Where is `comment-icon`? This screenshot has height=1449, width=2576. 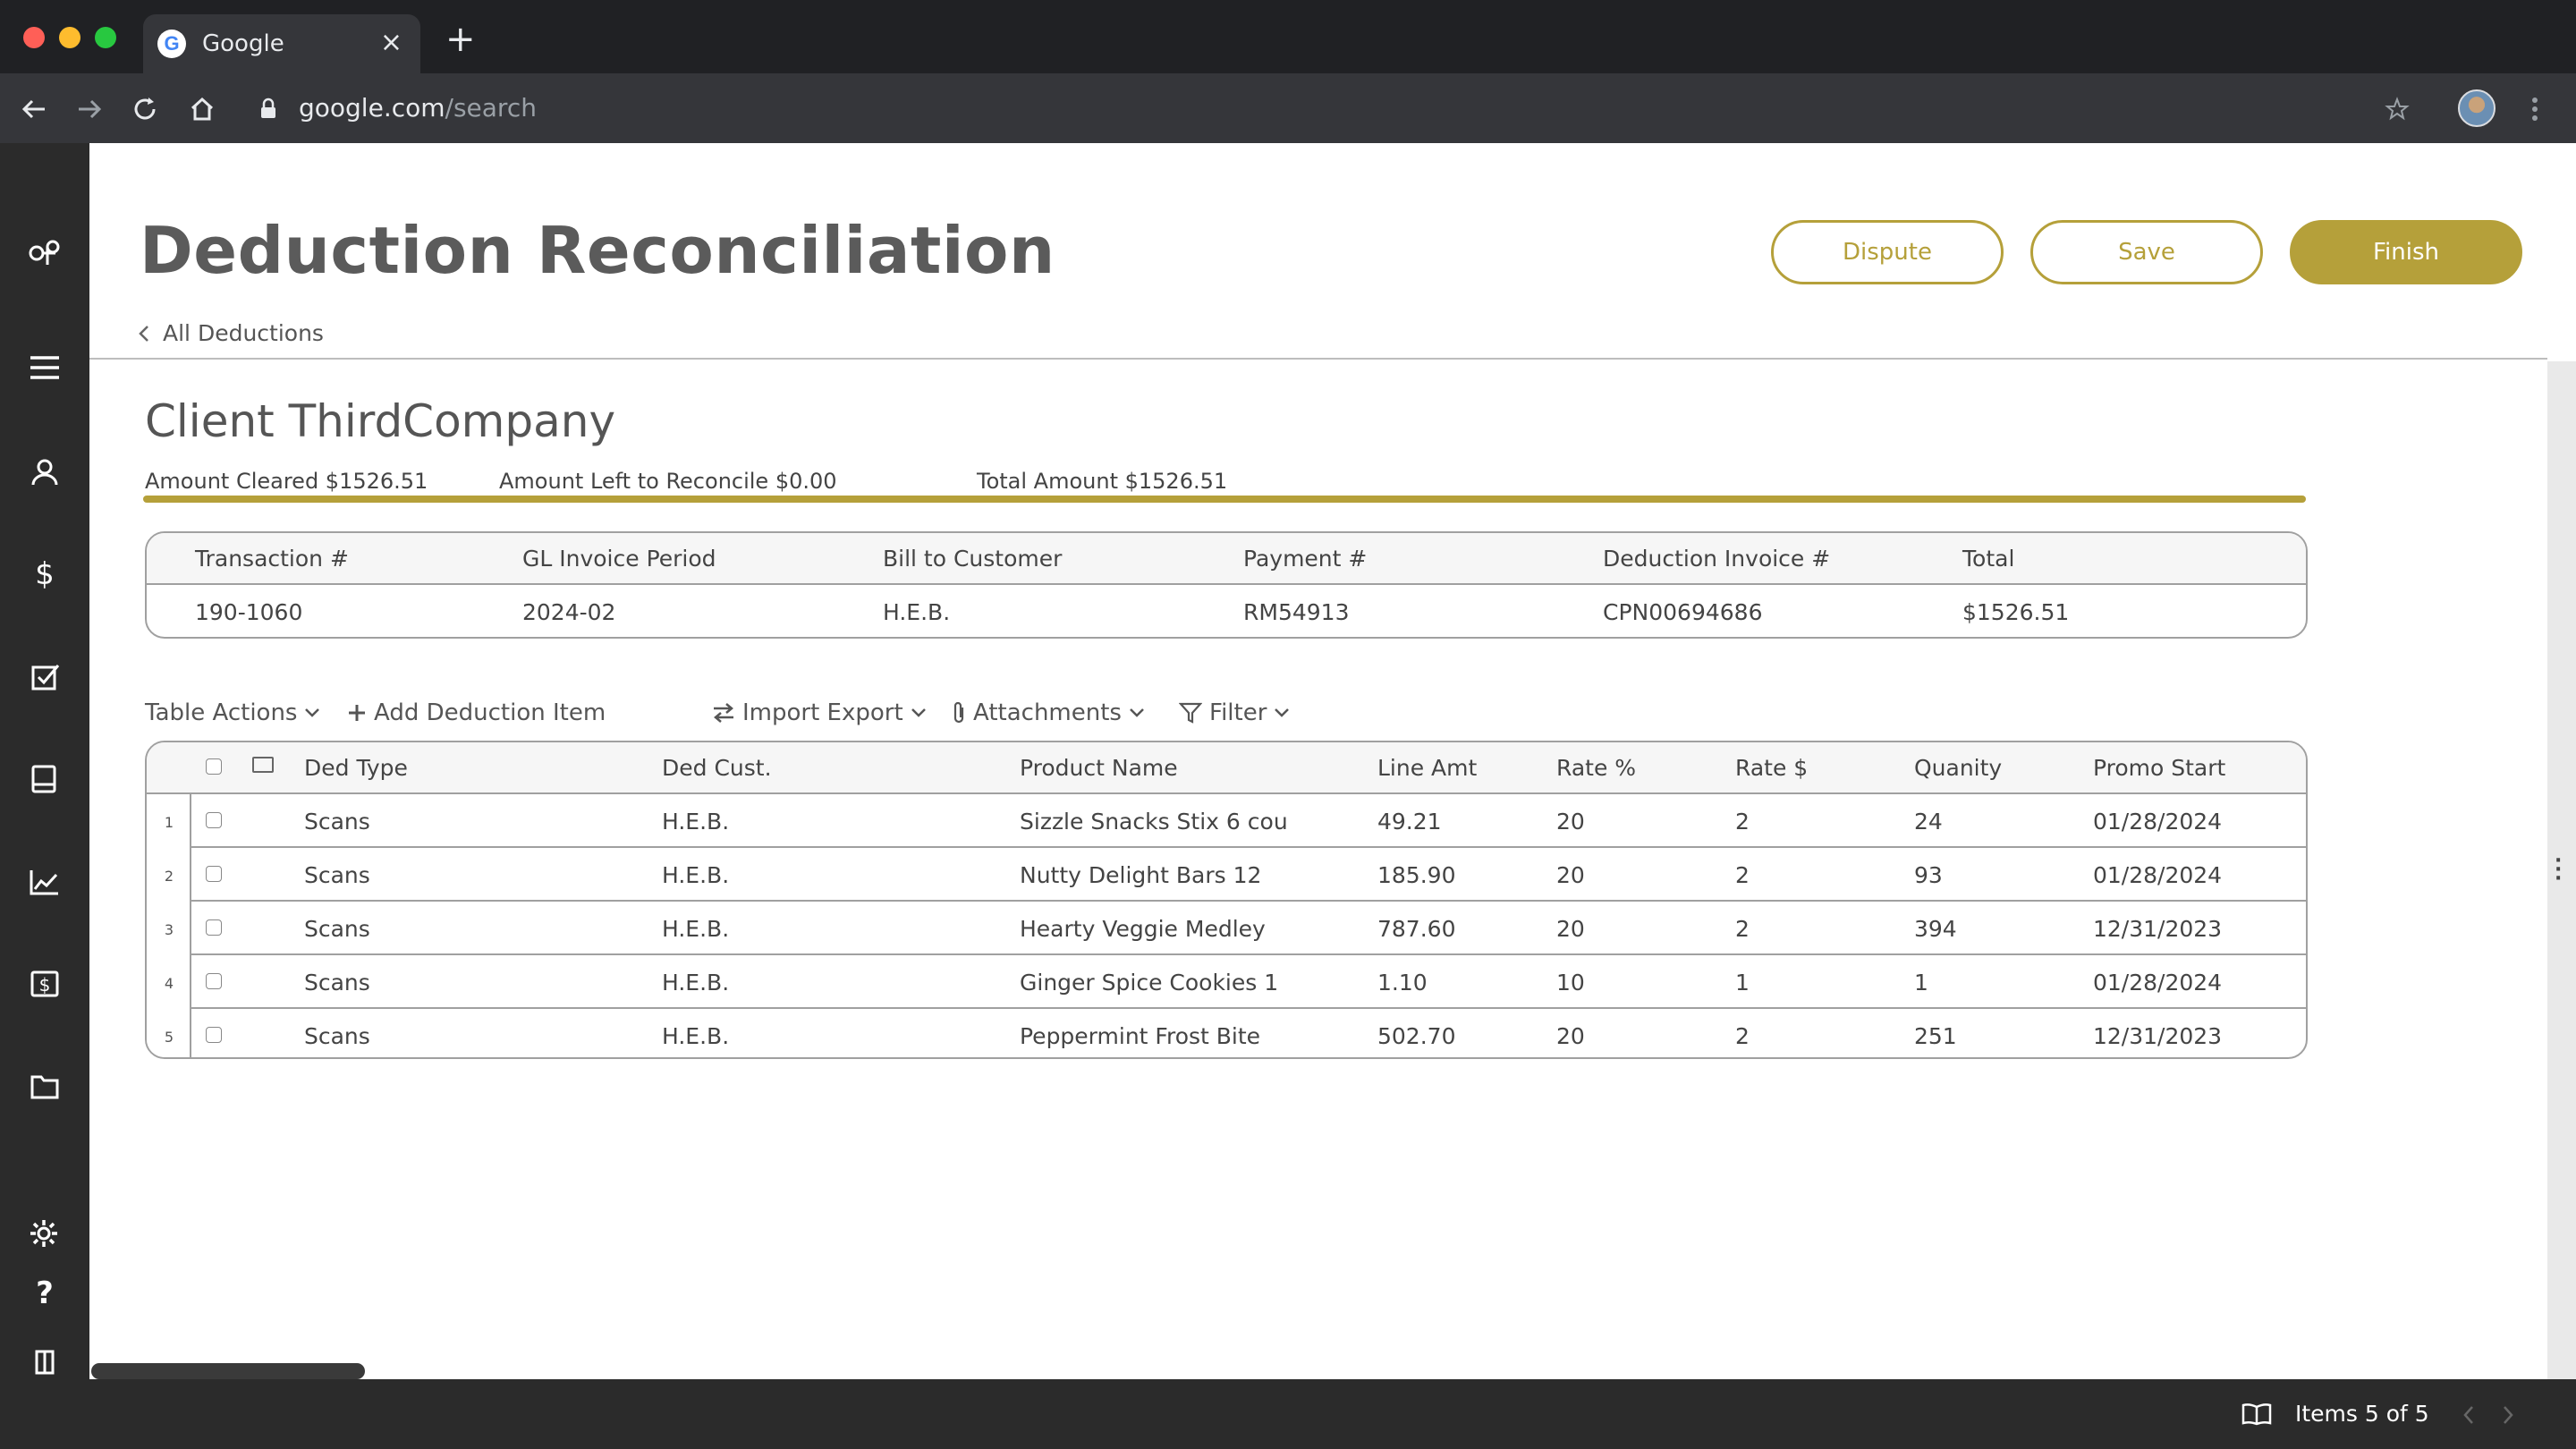 comment-icon is located at coordinates (263, 765).